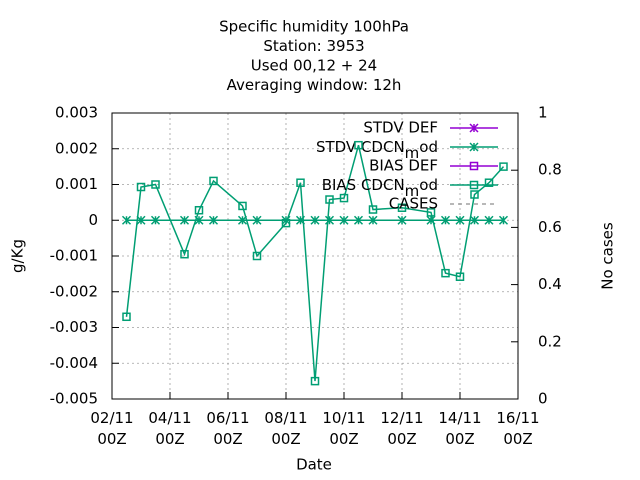  What do you see at coordinates (170, 428) in the screenshot?
I see `x-tick-label: 04/11 00Z` at bounding box center [170, 428].